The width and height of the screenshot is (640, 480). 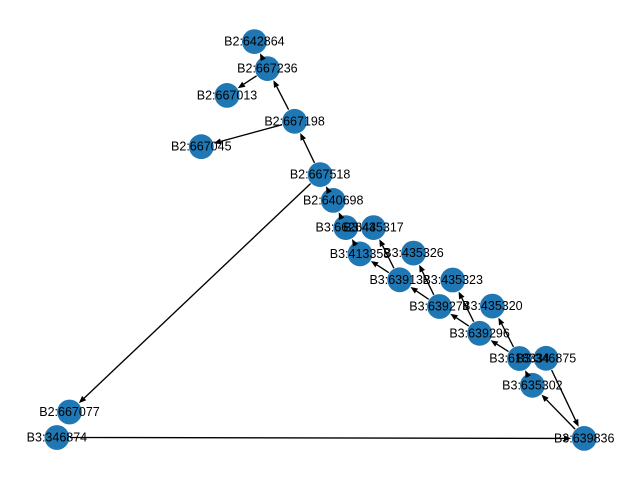 What do you see at coordinates (546, 358) in the screenshot?
I see `svg-text: B3:346875` at bounding box center [546, 358].